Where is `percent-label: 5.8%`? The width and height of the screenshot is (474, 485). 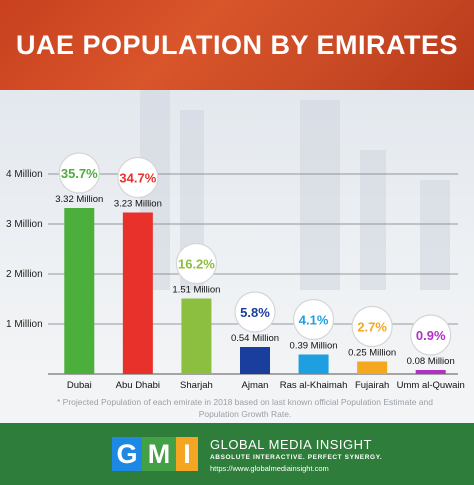
percent-label: 5.8% is located at coordinates (255, 312).